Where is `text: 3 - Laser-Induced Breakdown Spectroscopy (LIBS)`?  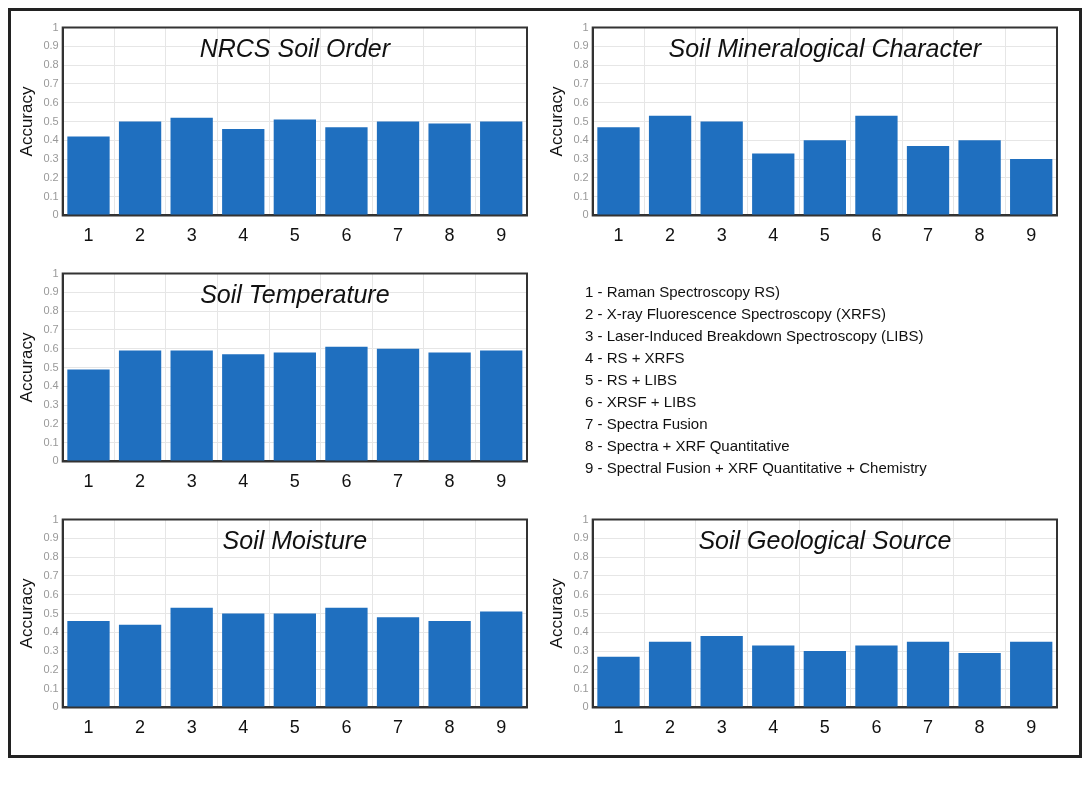
text: 3 - Laser-Induced Breakdown Spectroscopy (LIBS) is located at coordinates (755, 336).